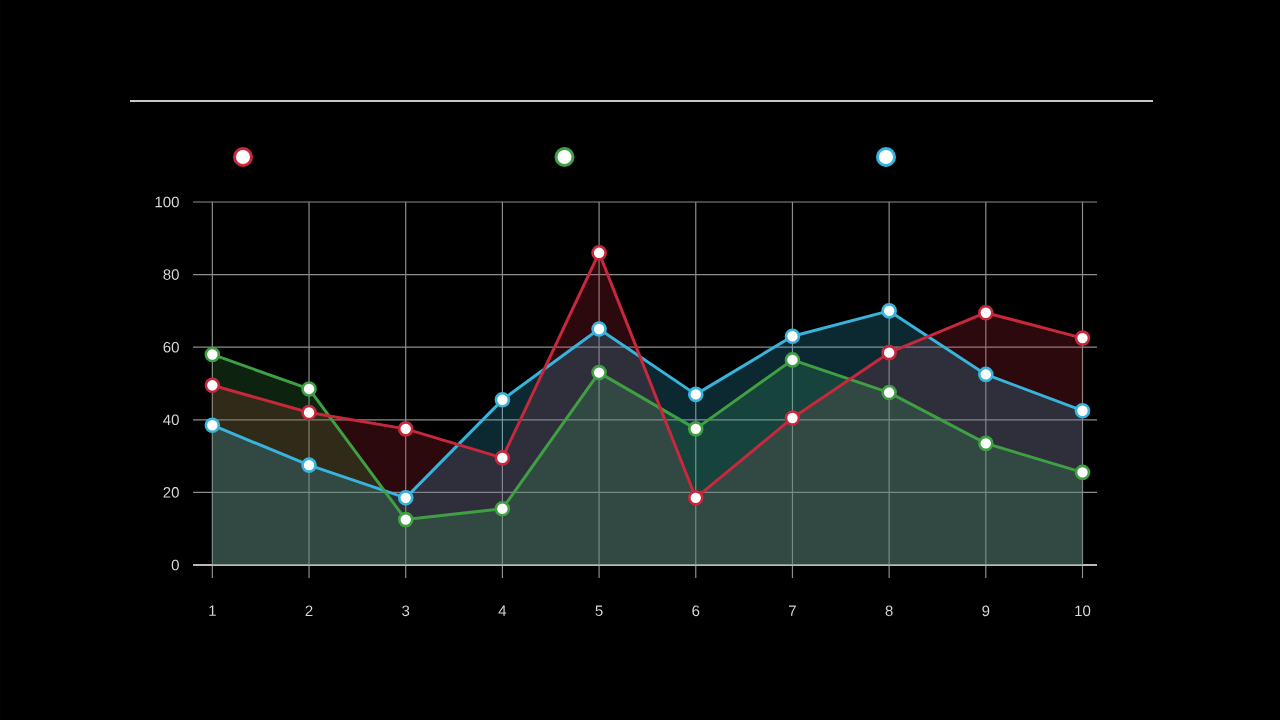 The width and height of the screenshot is (1280, 720). What do you see at coordinates (171, 420) in the screenshot?
I see `y-tick-label: 40` at bounding box center [171, 420].